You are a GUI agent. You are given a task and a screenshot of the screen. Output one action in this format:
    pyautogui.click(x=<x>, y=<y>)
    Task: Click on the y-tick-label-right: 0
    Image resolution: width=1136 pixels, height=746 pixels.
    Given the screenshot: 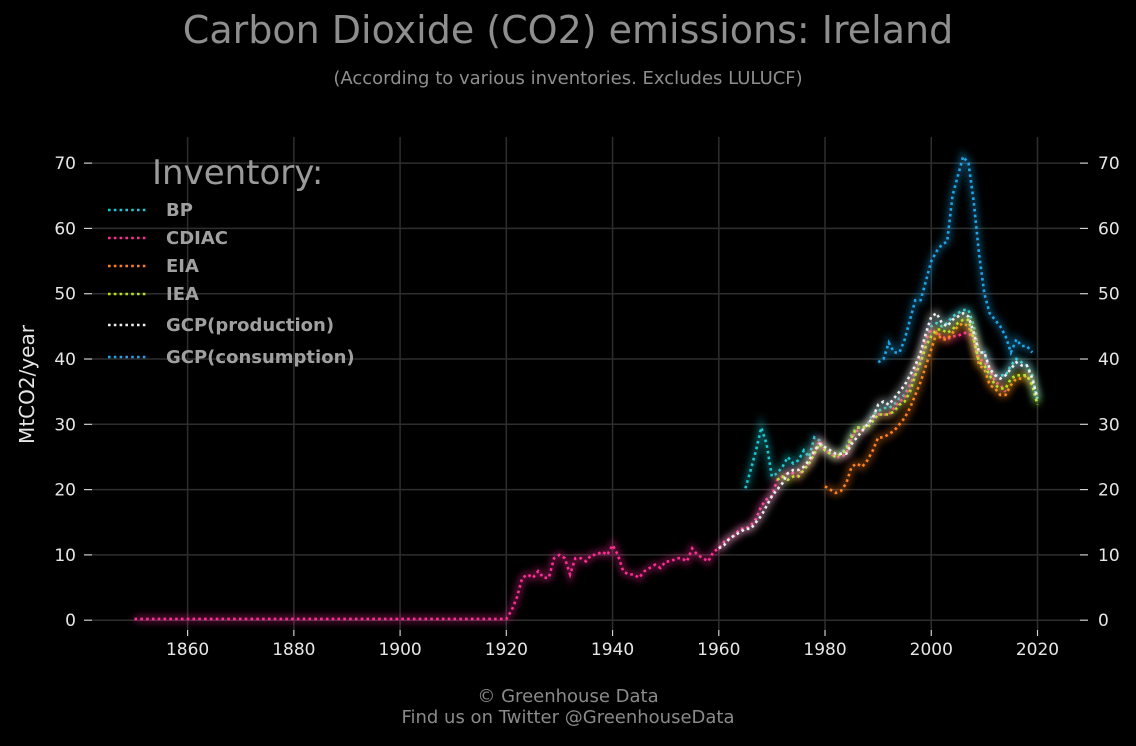 What is the action you would take?
    pyautogui.click(x=1103, y=621)
    